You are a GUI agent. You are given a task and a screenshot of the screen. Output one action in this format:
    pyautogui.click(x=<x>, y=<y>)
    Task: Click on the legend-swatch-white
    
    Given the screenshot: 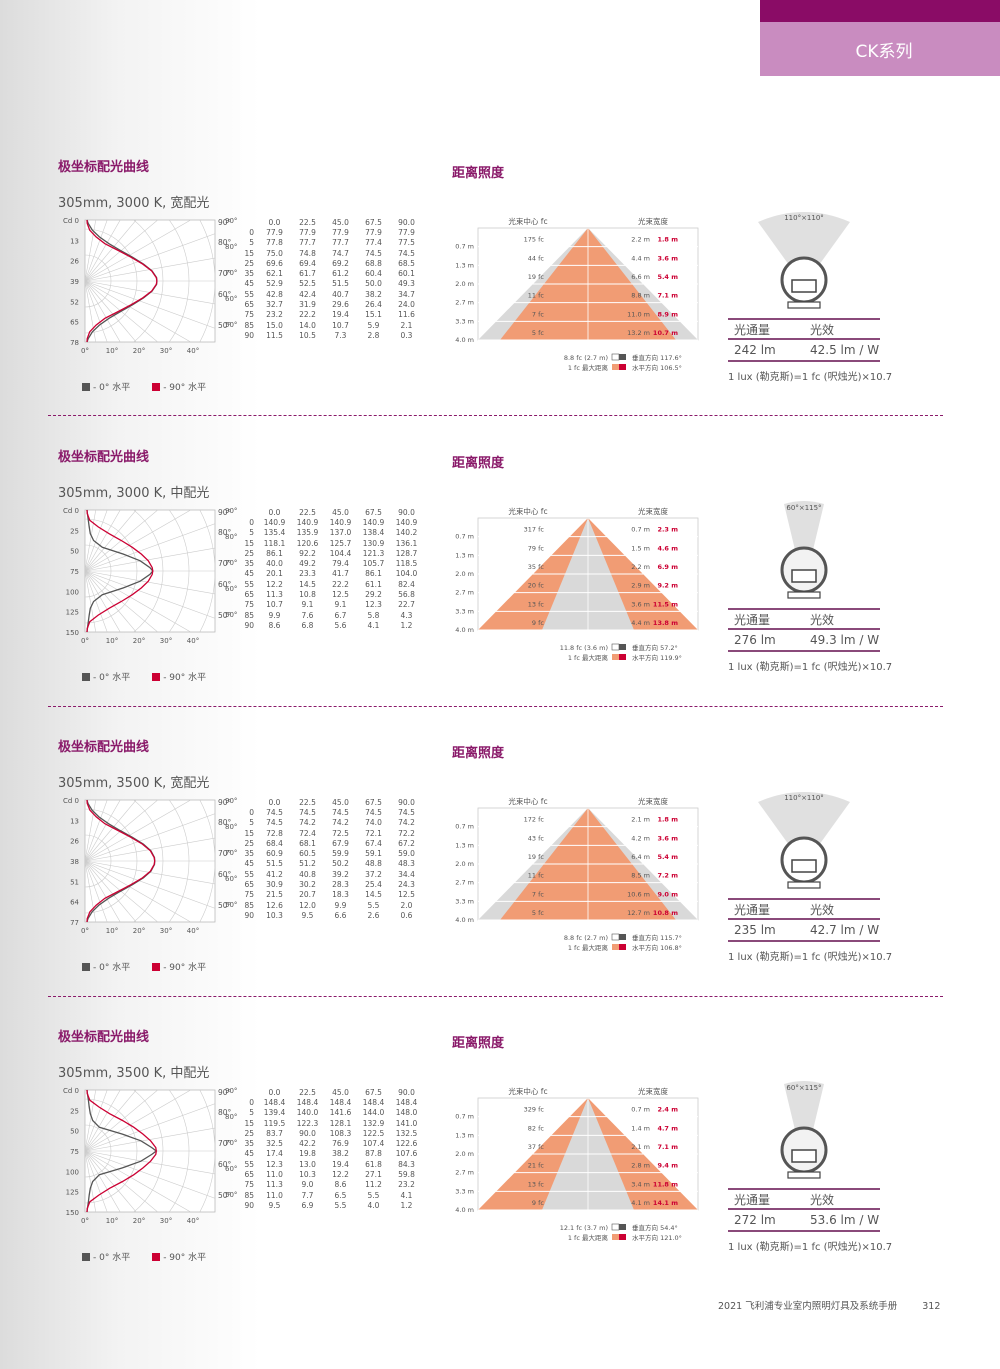 What is the action you would take?
    pyautogui.click(x=615, y=357)
    